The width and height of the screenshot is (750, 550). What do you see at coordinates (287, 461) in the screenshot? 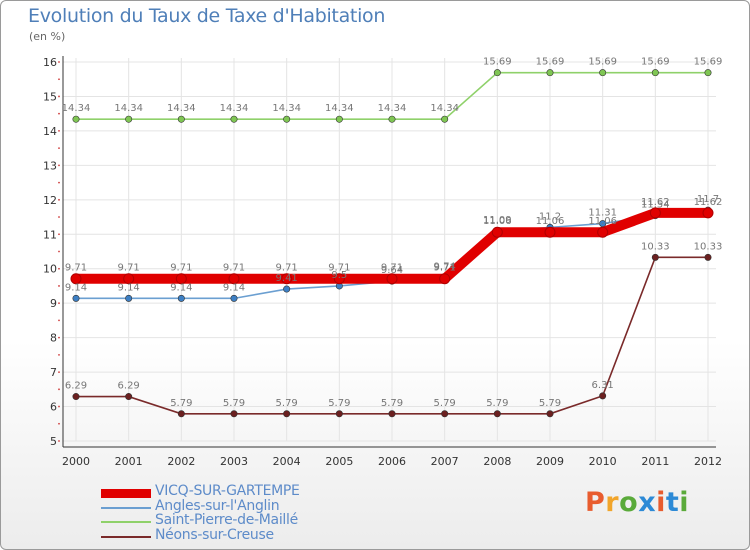
I see `x-tick-label: 2004` at bounding box center [287, 461].